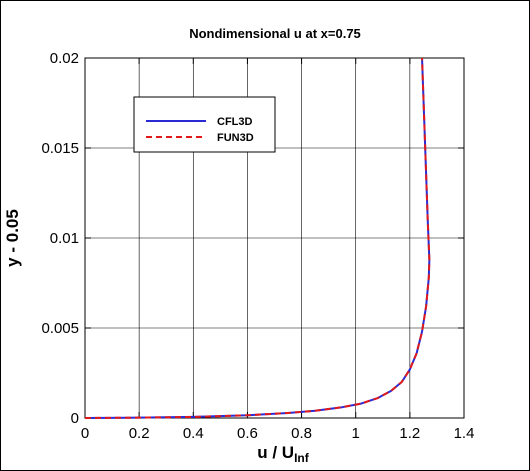  I want to click on y-tick-label: 0.01, so click(64, 238).